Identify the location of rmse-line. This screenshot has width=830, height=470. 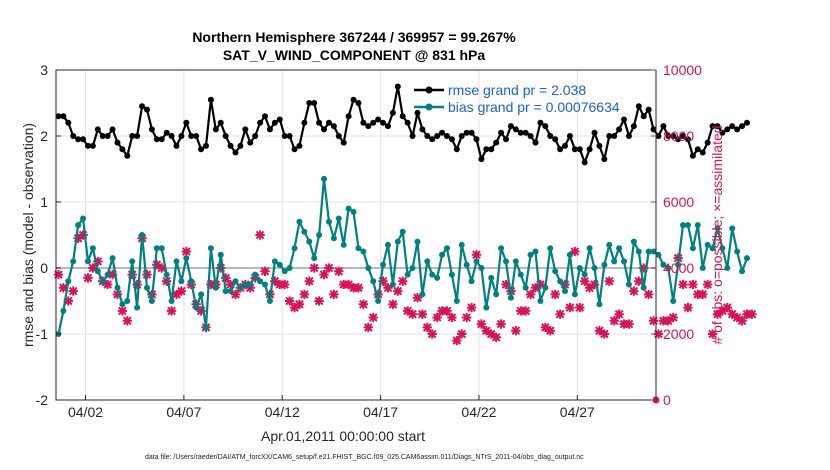
(403, 124).